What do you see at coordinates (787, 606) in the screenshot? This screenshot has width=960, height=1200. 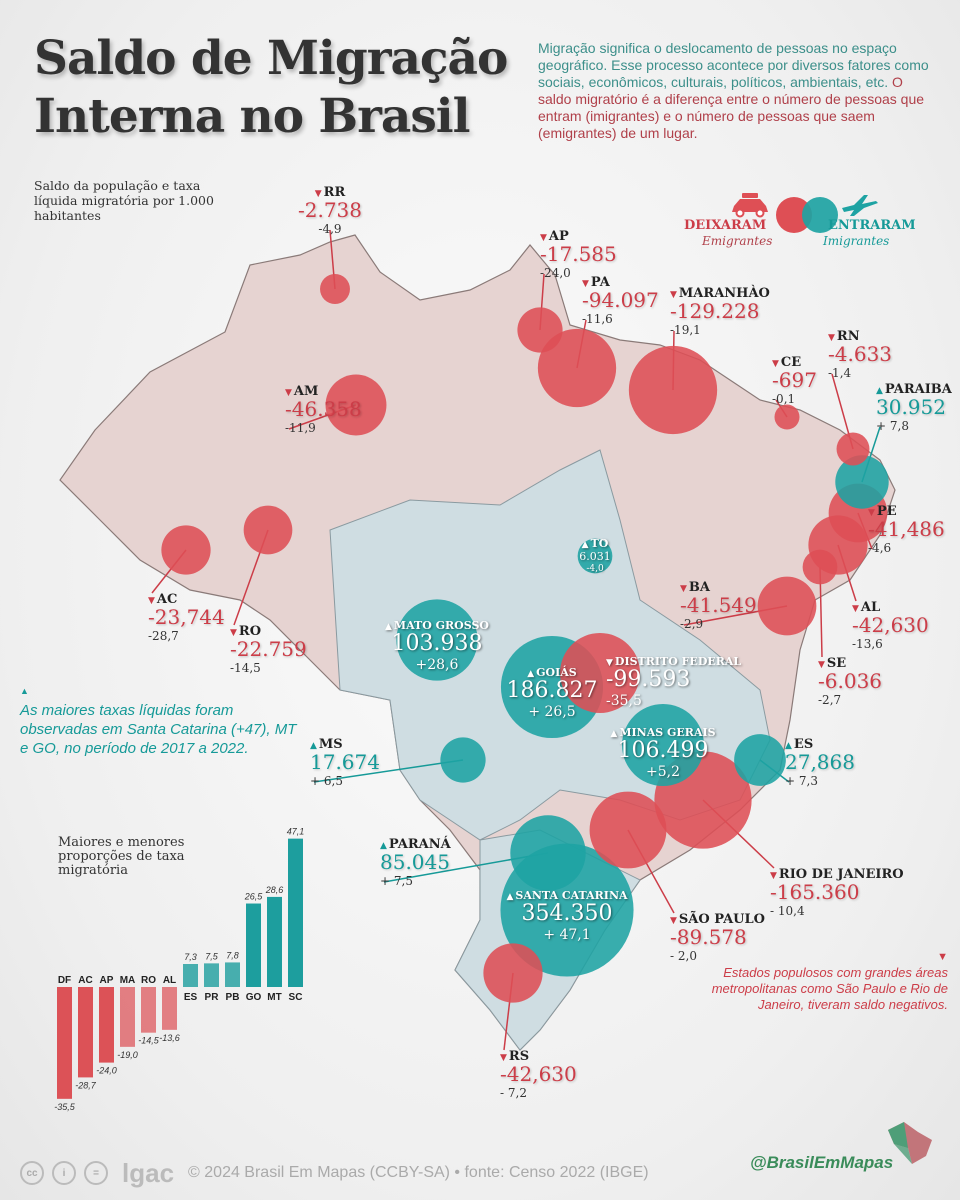 I see `circle-ba` at bounding box center [787, 606].